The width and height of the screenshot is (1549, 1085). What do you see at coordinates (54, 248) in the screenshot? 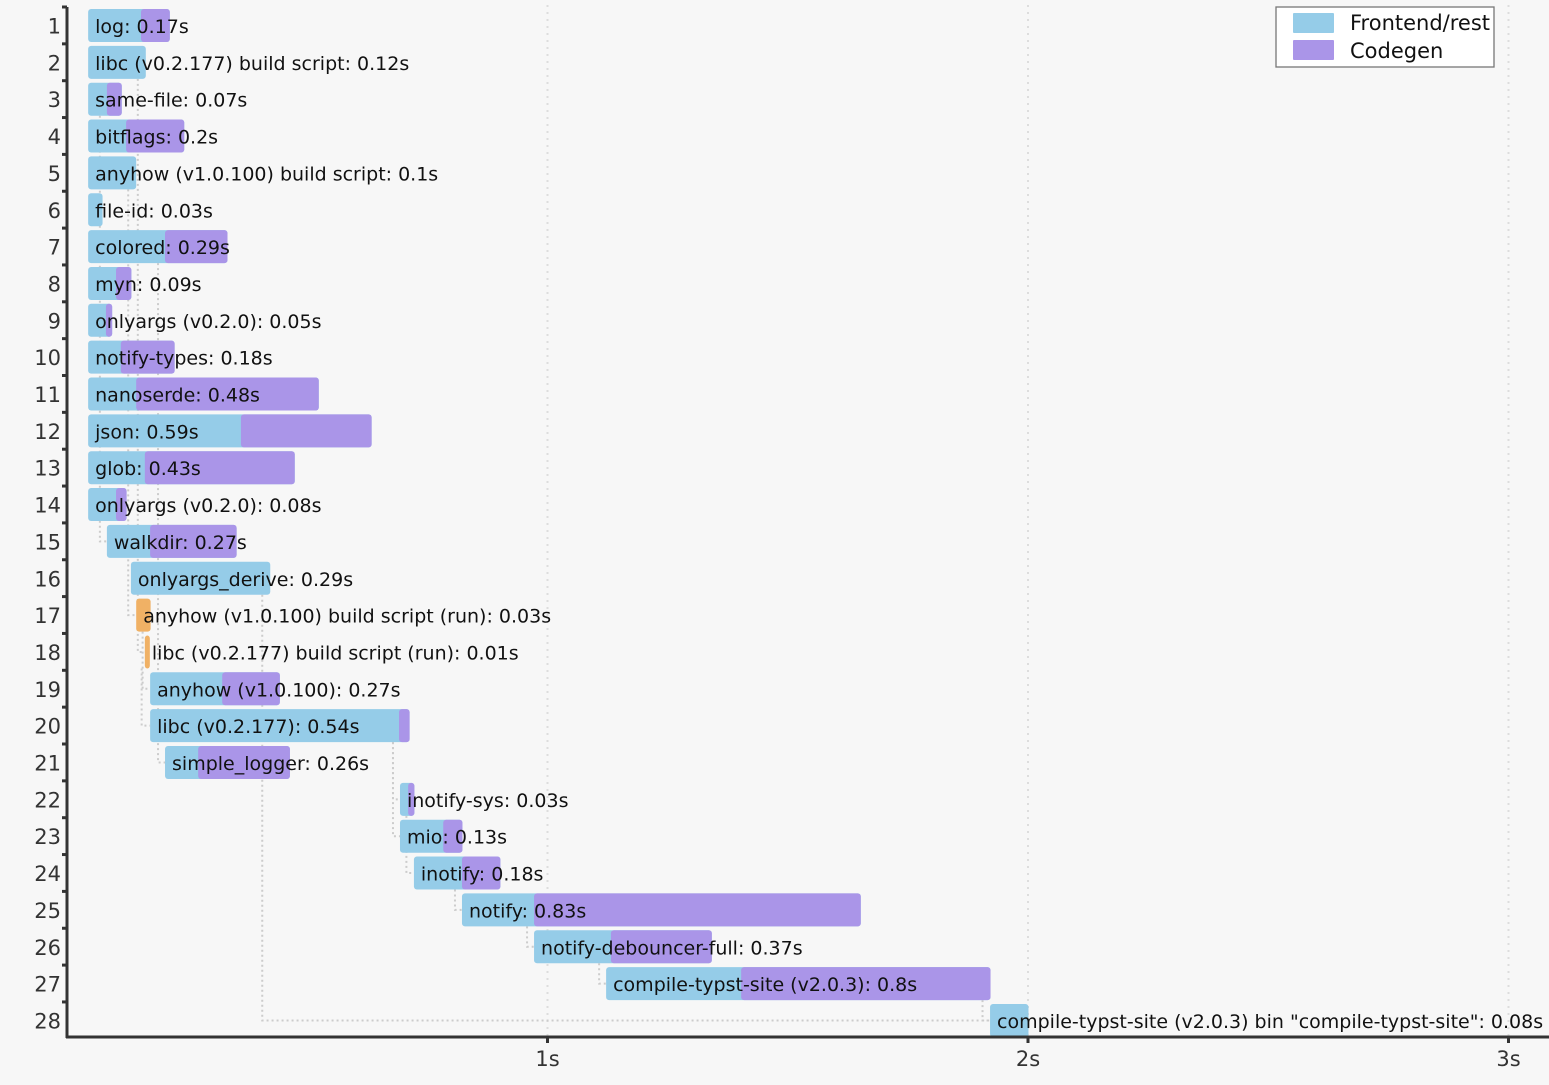
I see `y-tick-label: 7` at bounding box center [54, 248].